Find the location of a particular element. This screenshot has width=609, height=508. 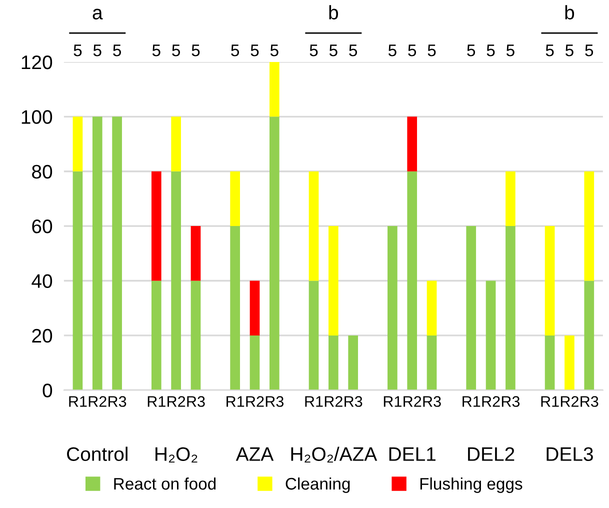

text: H₂O₂ is located at coordinates (177, 454).